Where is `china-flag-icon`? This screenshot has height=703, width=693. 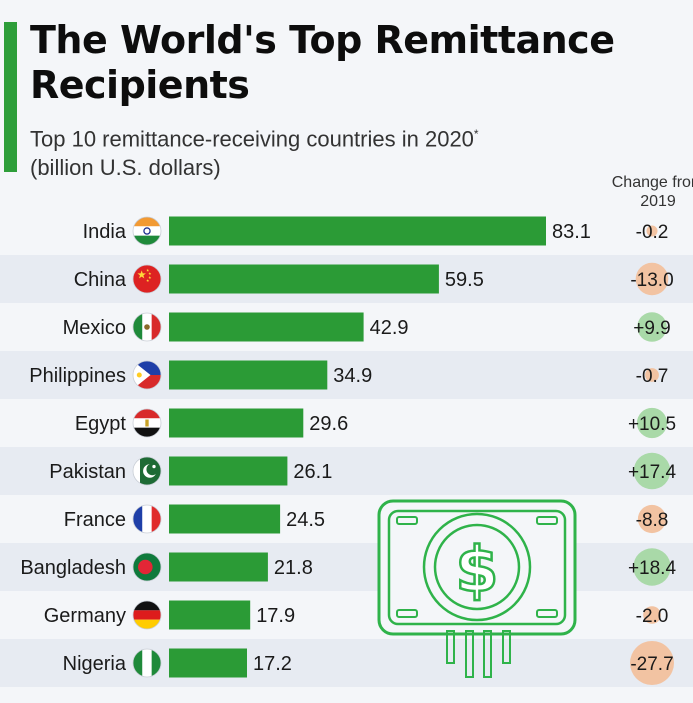
china-flag-icon is located at coordinates (147, 279).